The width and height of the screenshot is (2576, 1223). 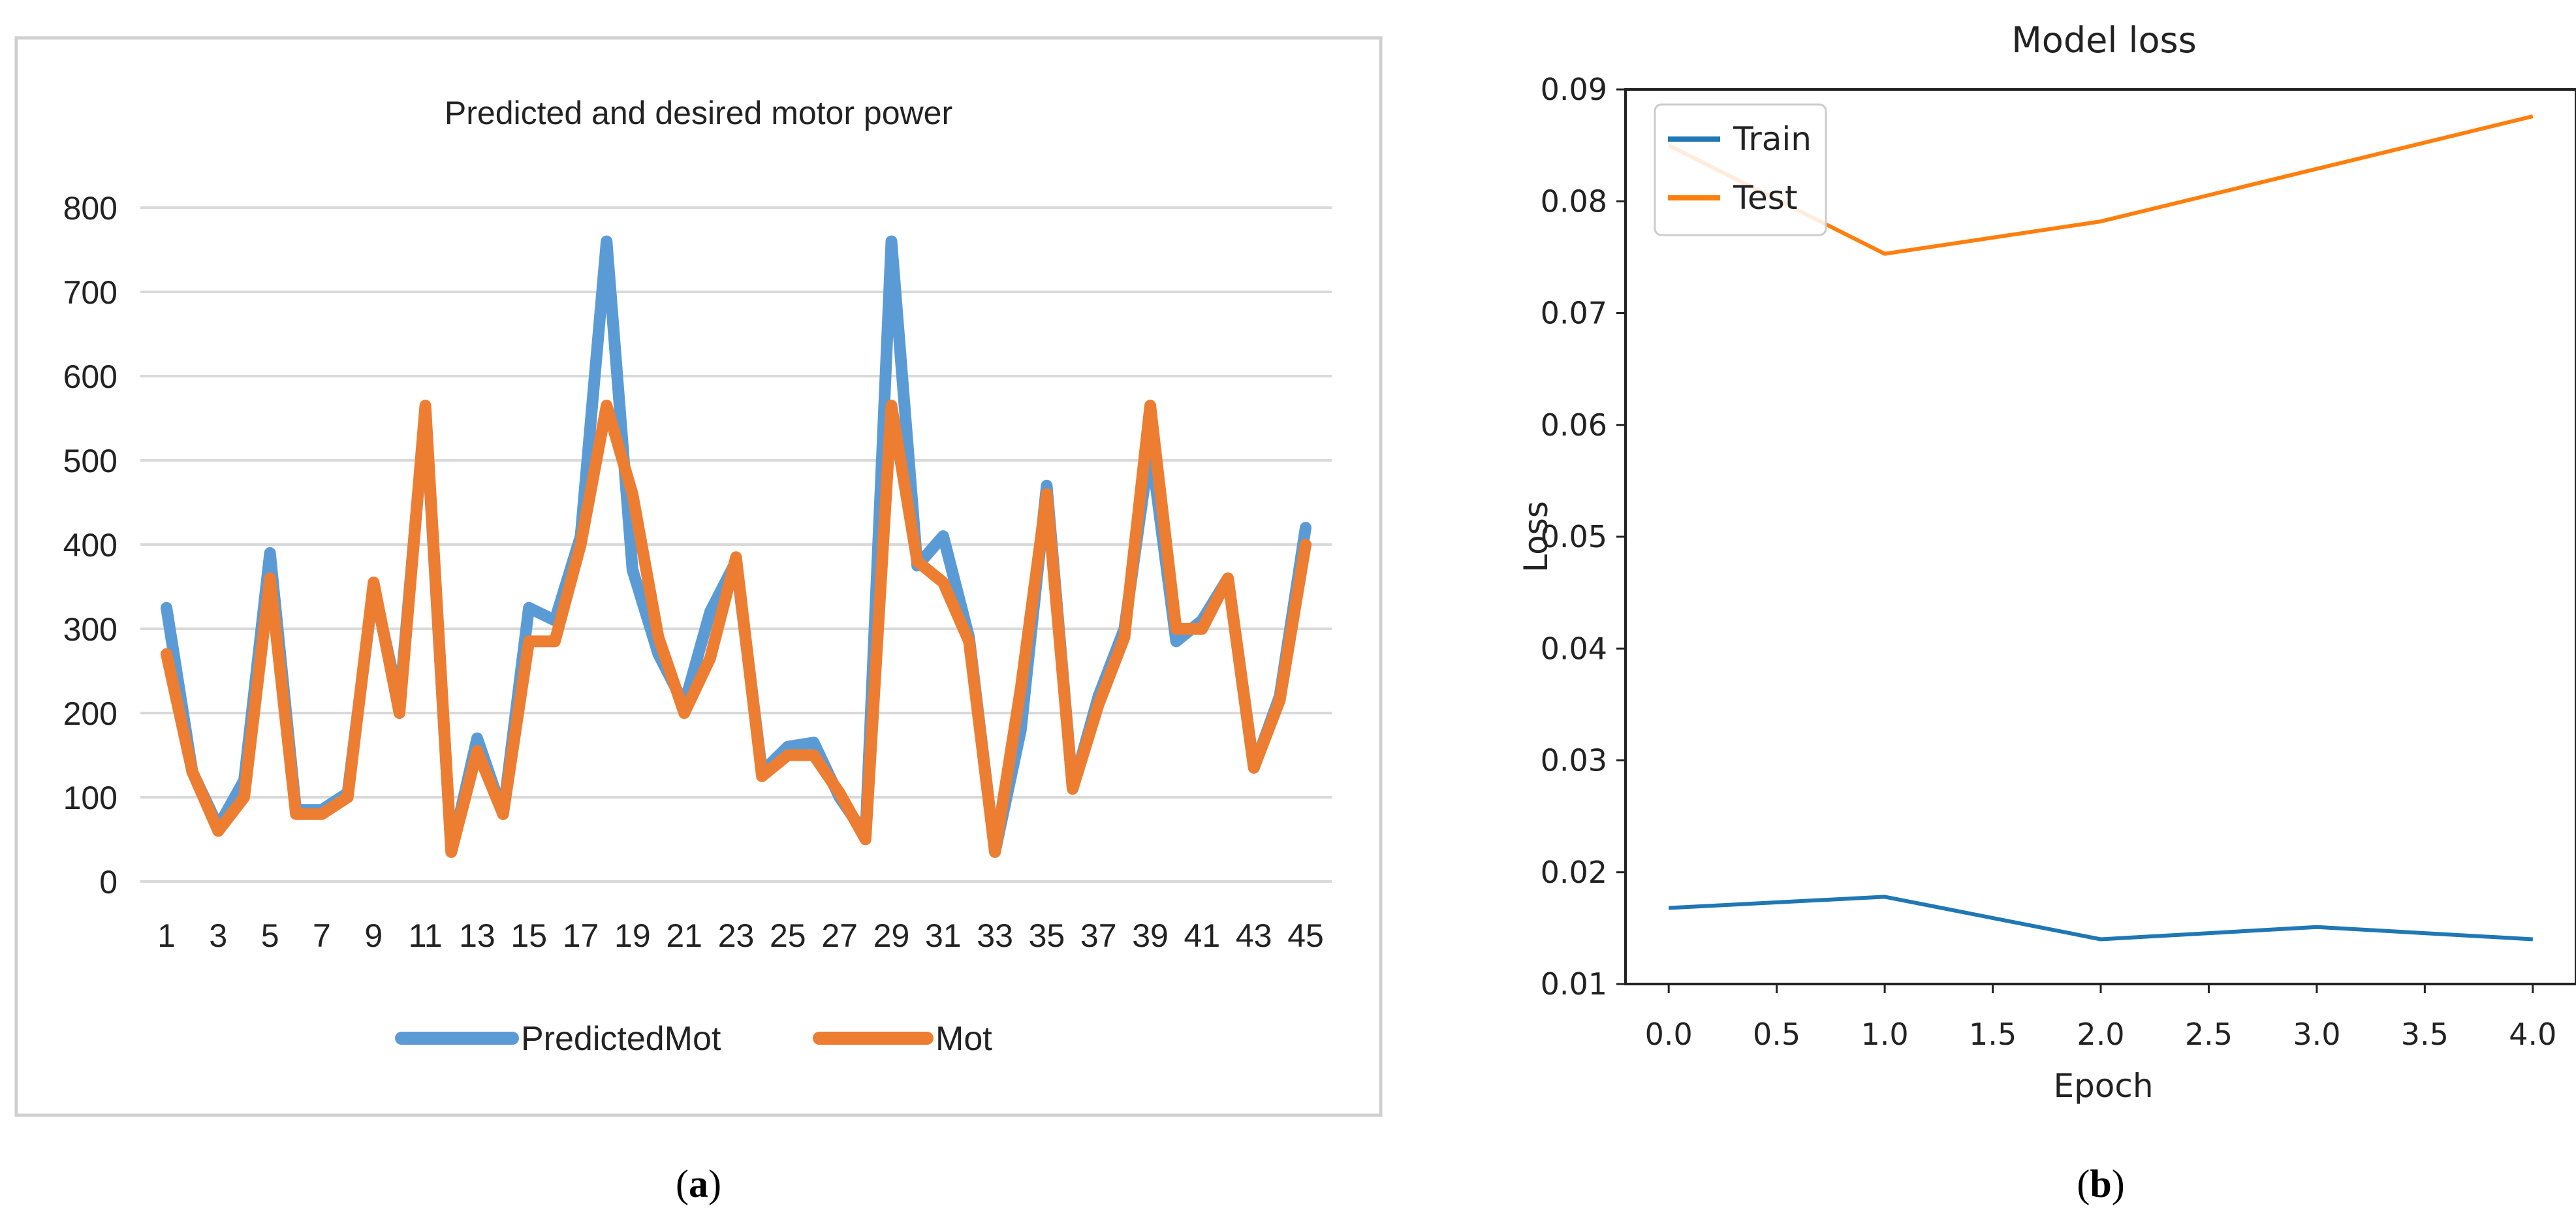 What do you see at coordinates (1765, 198) in the screenshot?
I see `legend-label-test: Test` at bounding box center [1765, 198].